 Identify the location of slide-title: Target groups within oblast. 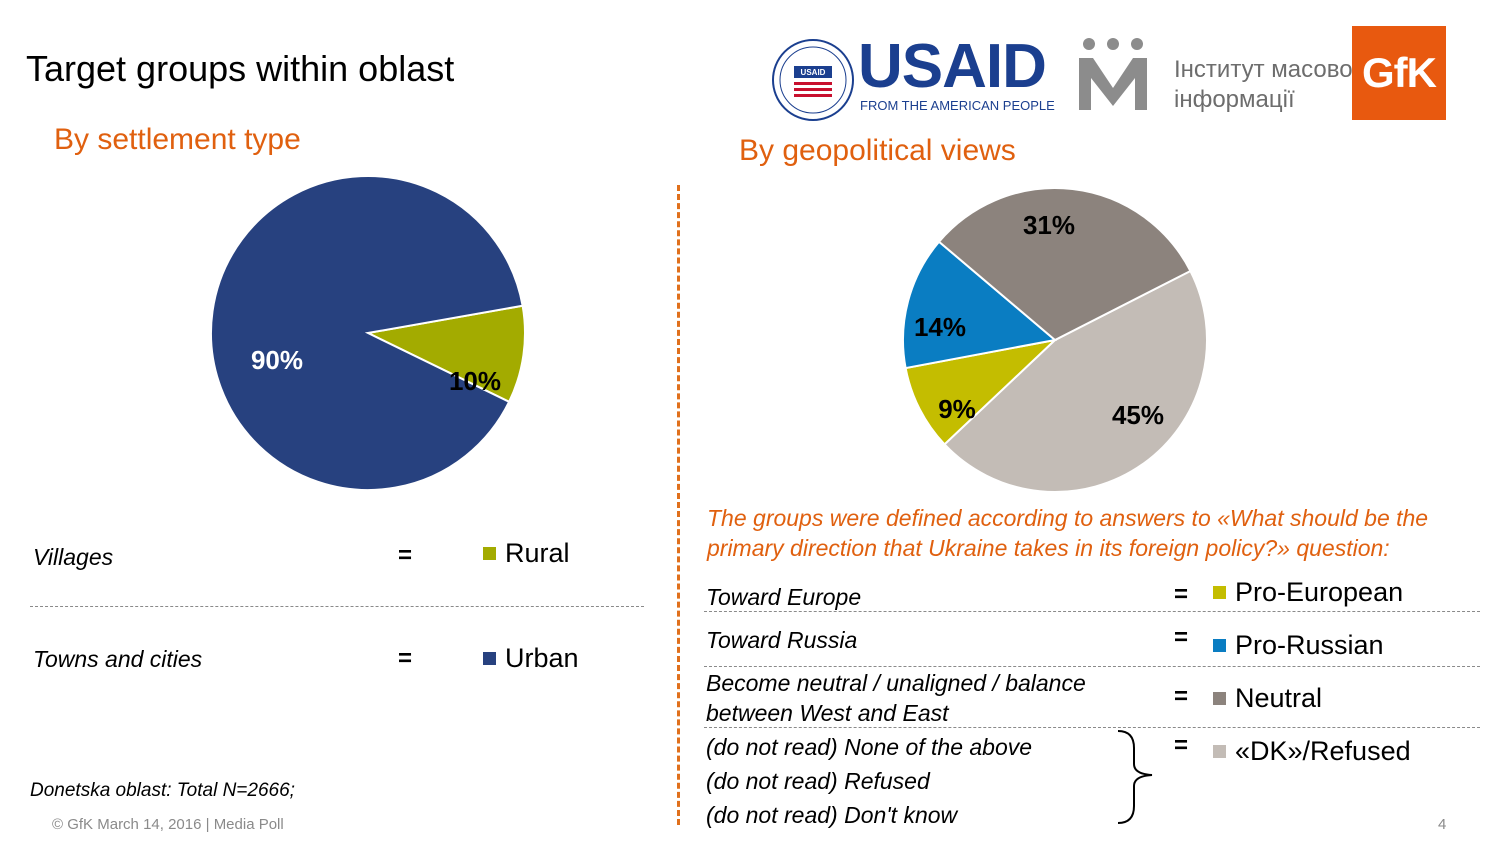
(240, 68).